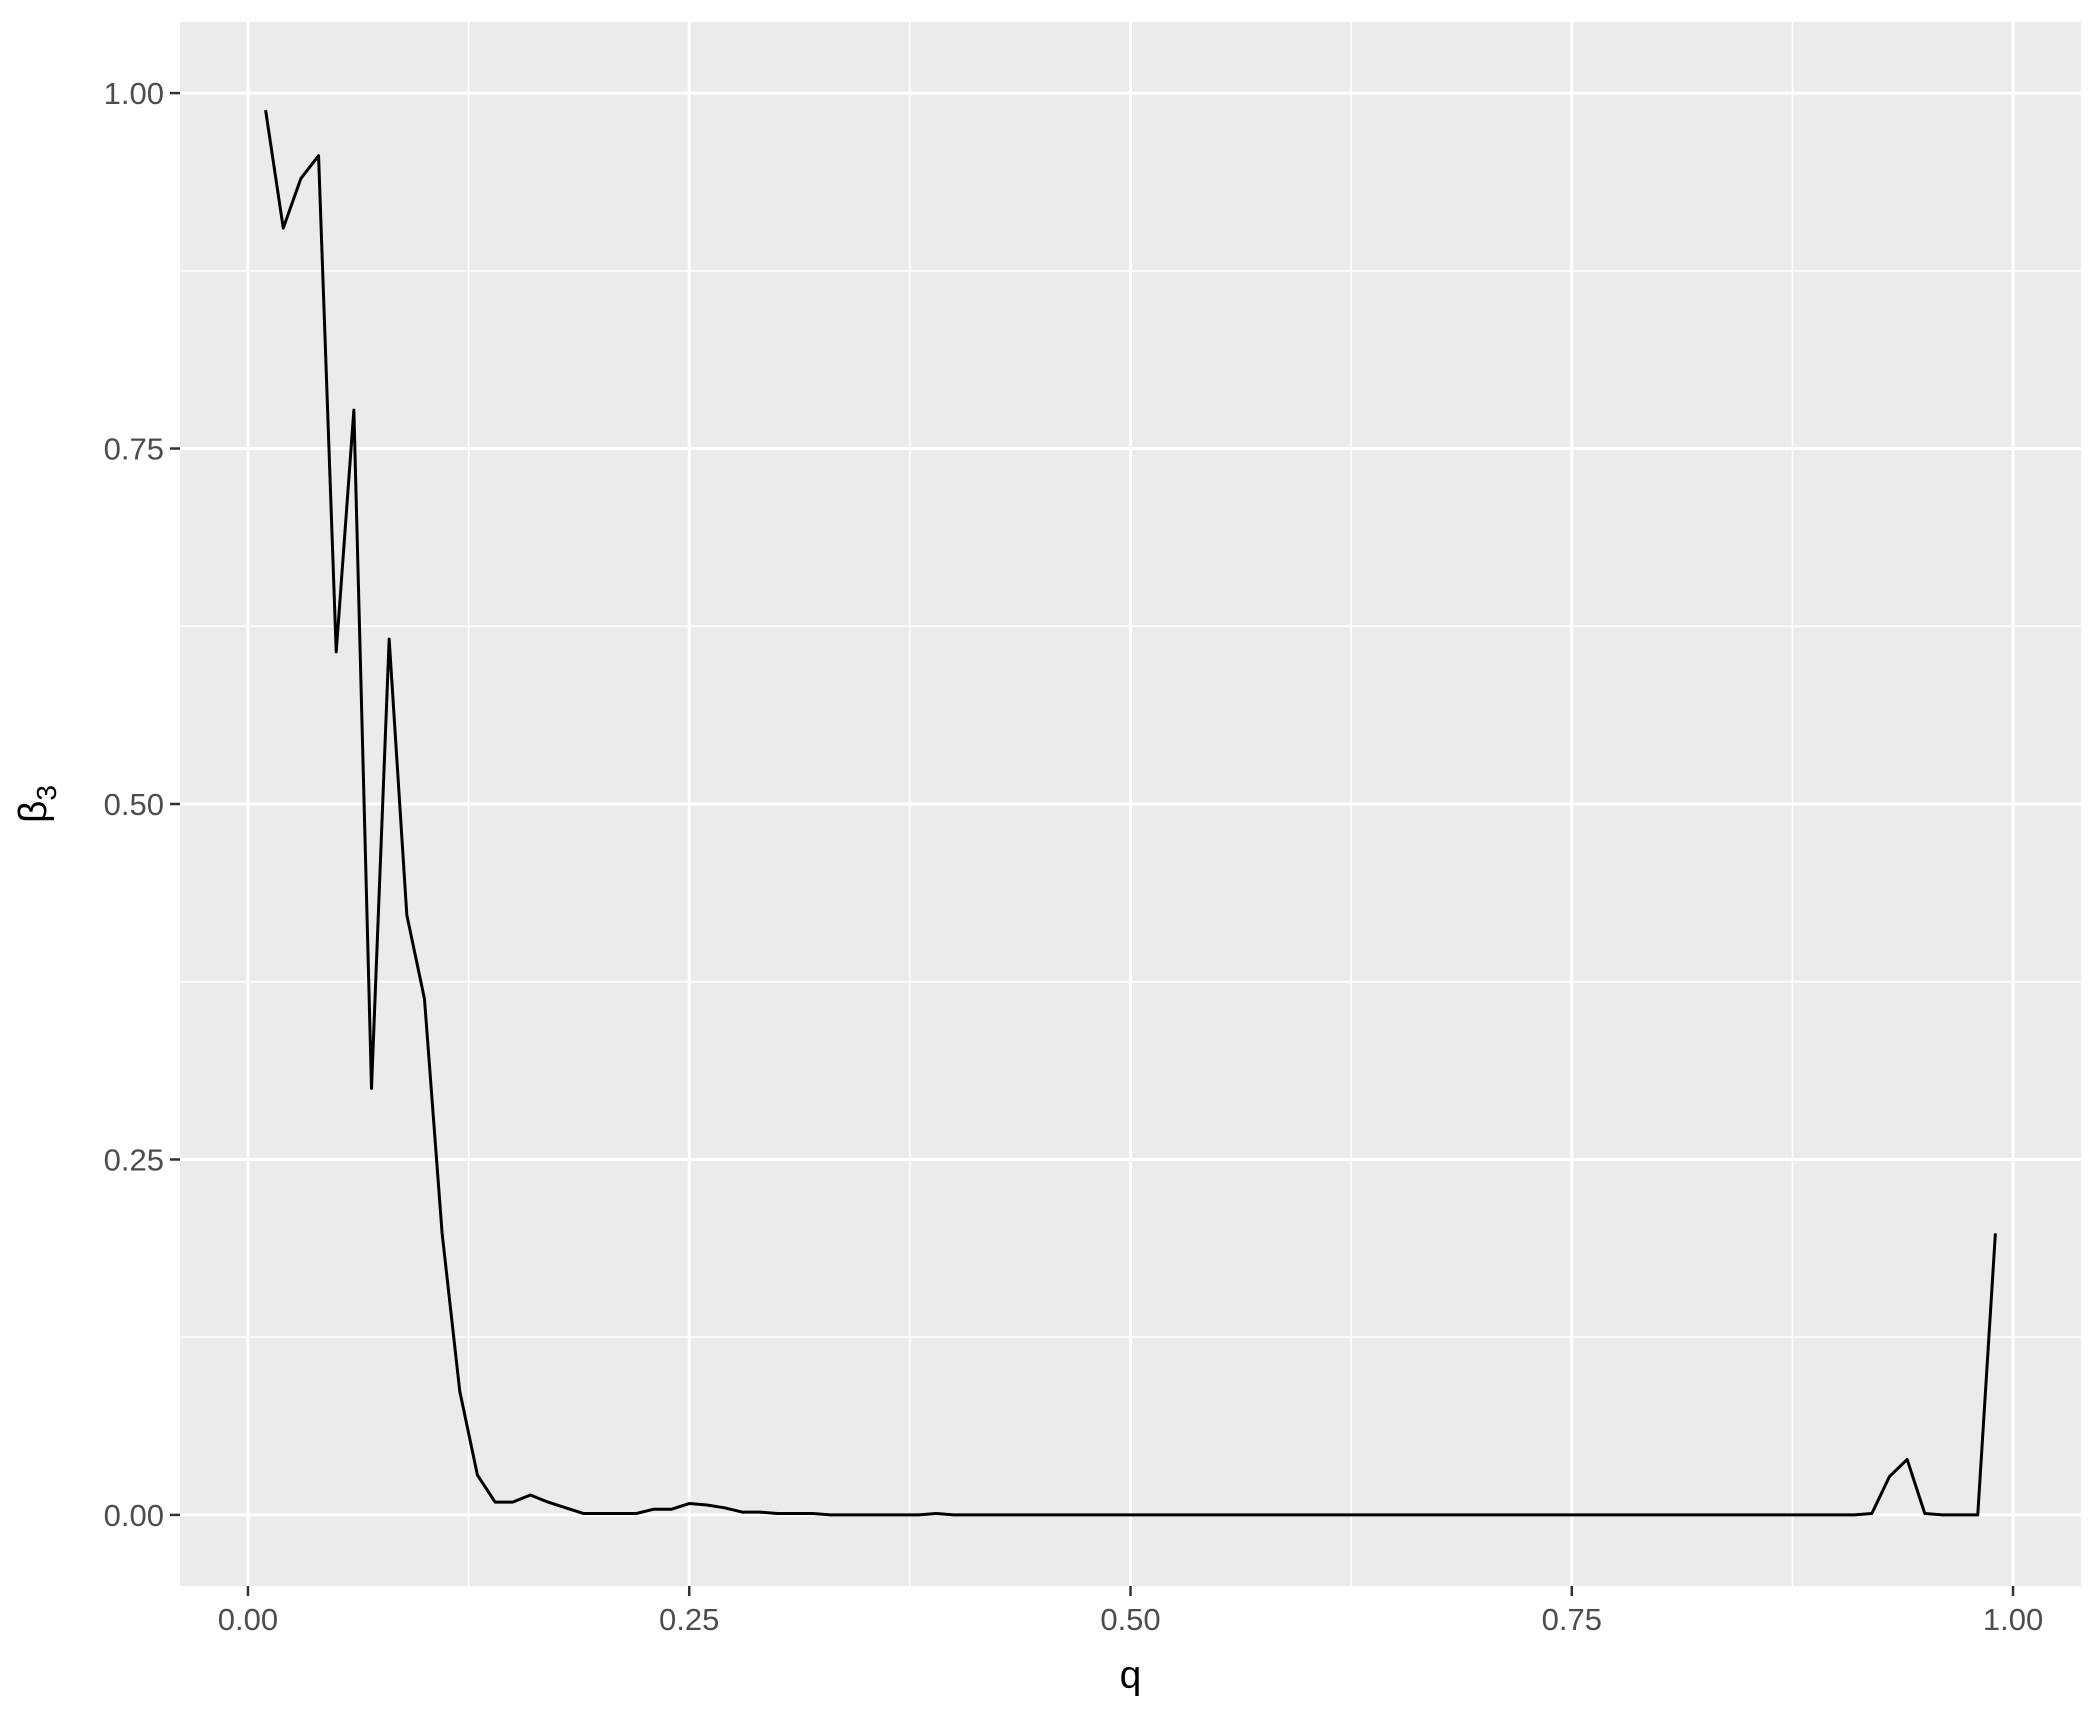  I want to click on y-tick-label: 1.00, so click(134, 93).